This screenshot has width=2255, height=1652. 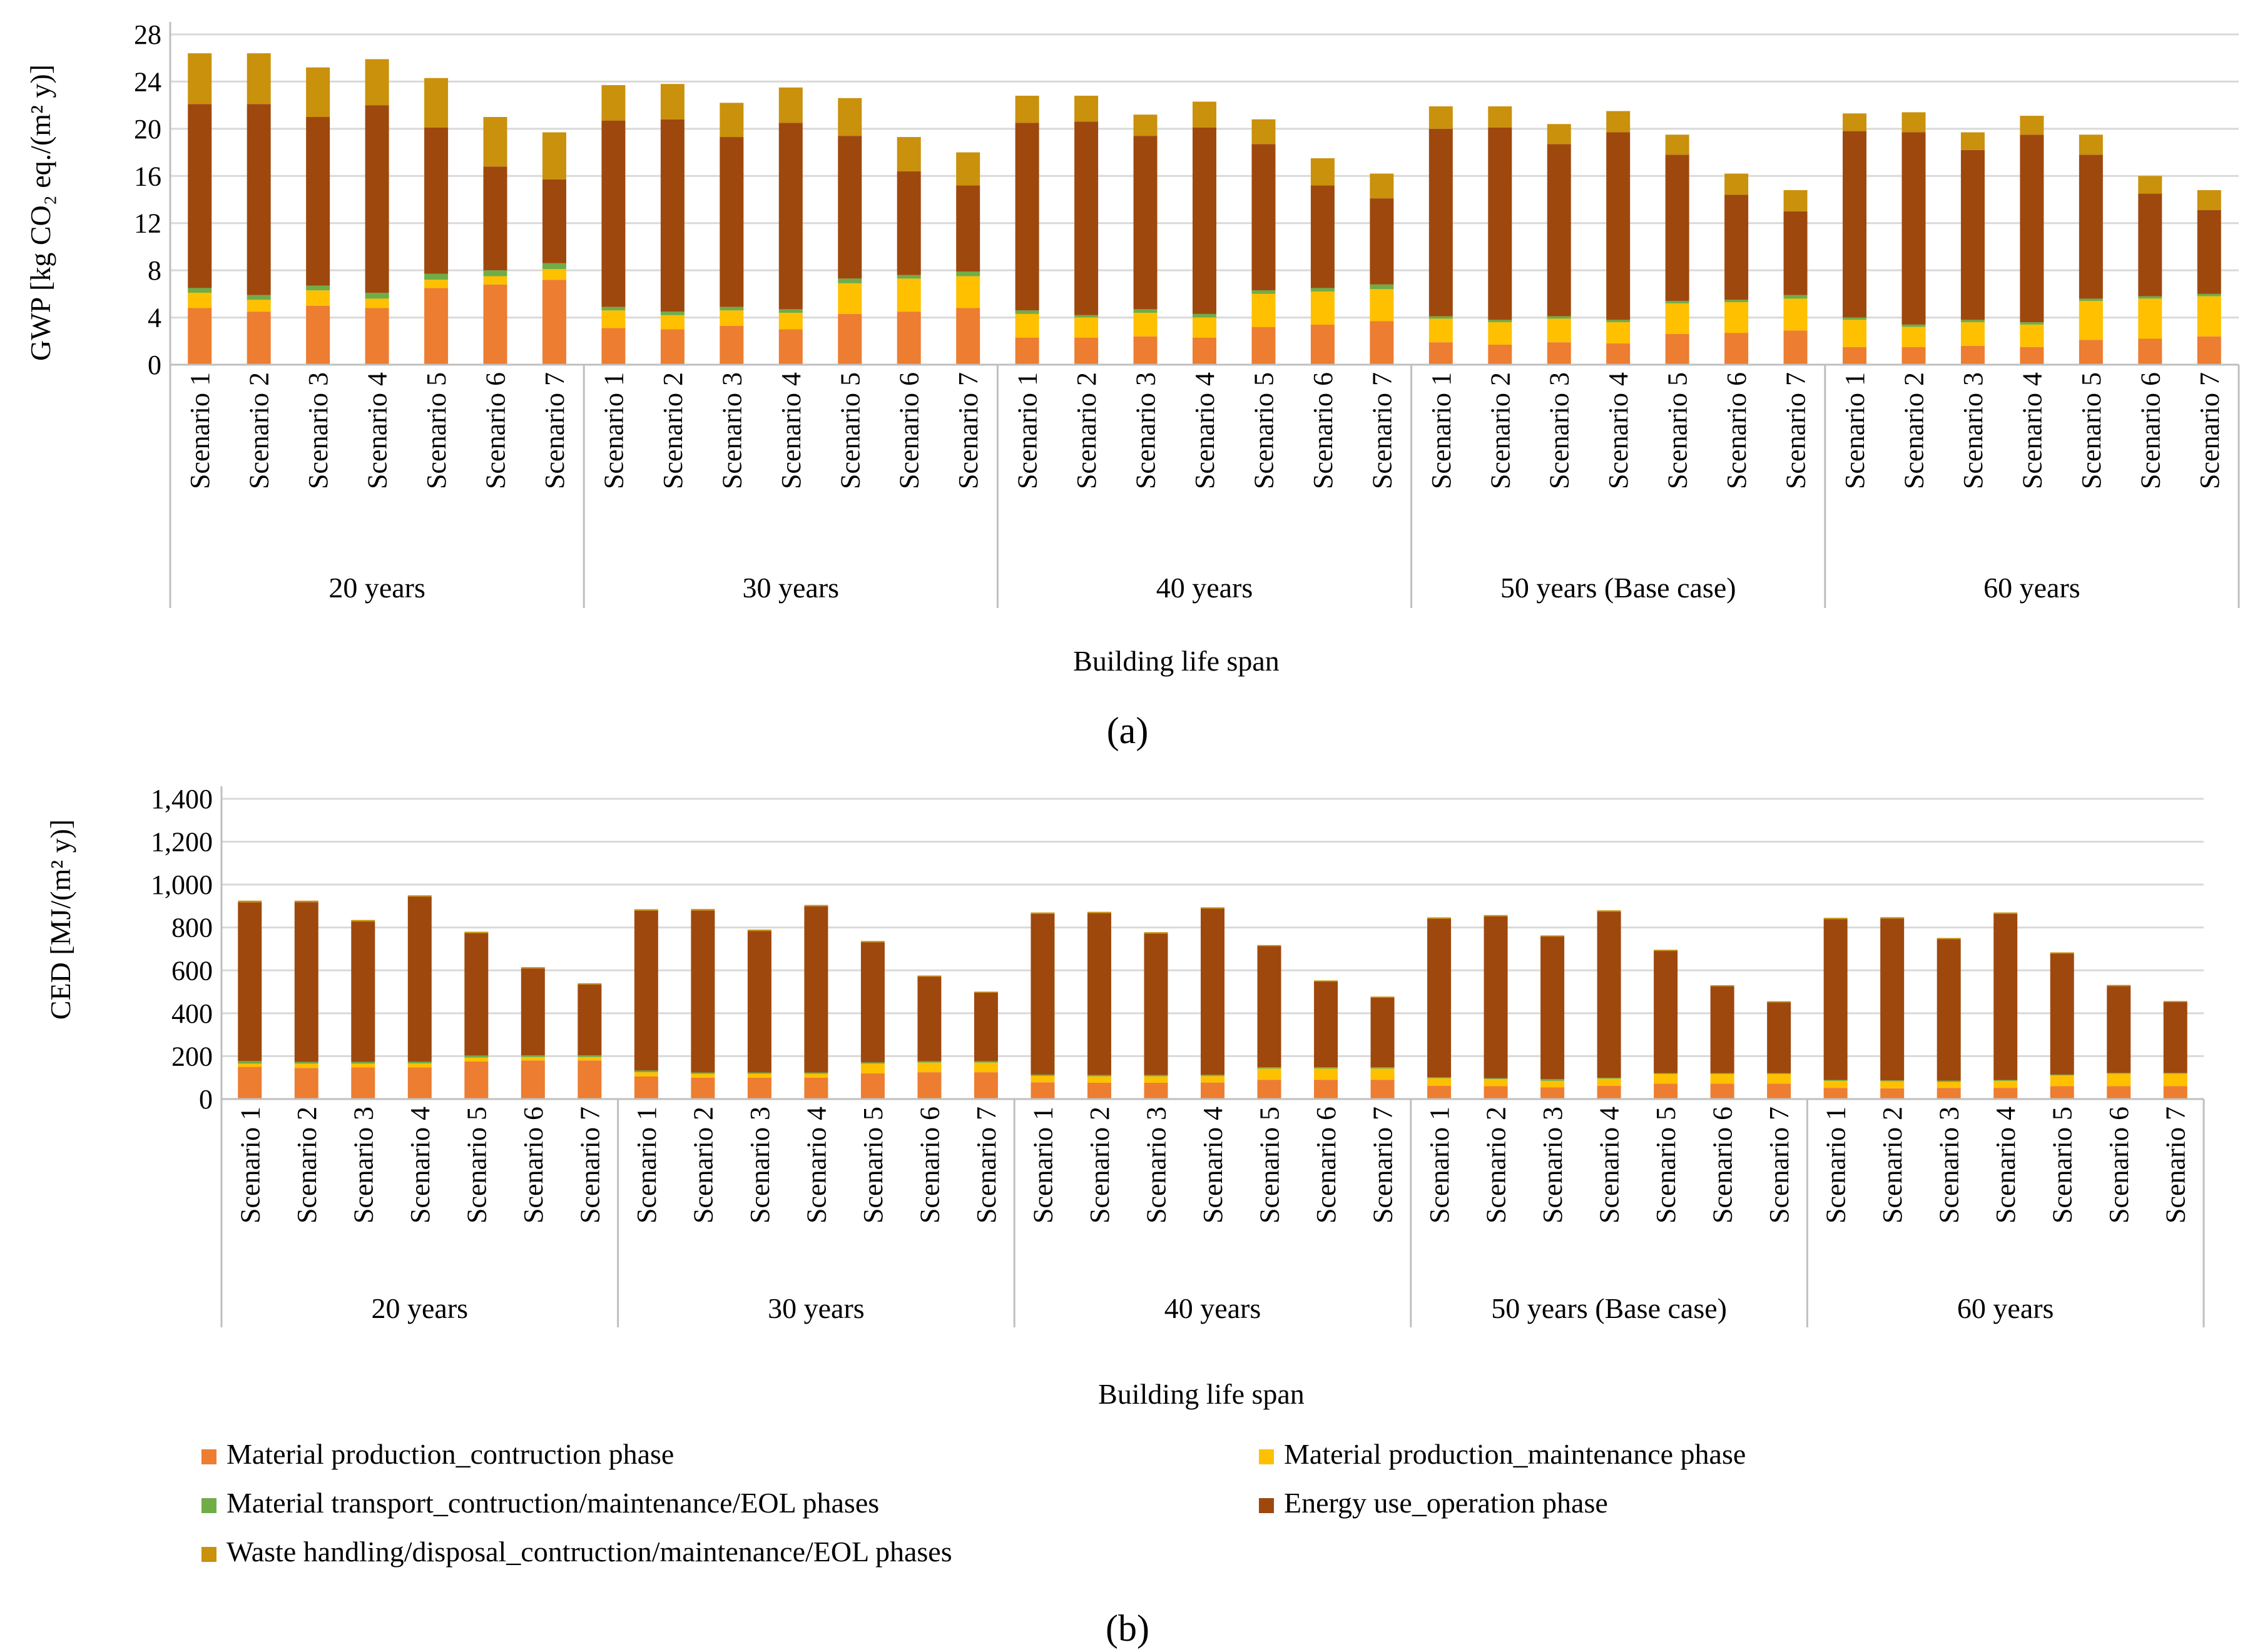 What do you see at coordinates (40, 213) in the screenshot?
I see `gwp-y-axis-title: GWP [kg CO₂ eq./(m² y)]` at bounding box center [40, 213].